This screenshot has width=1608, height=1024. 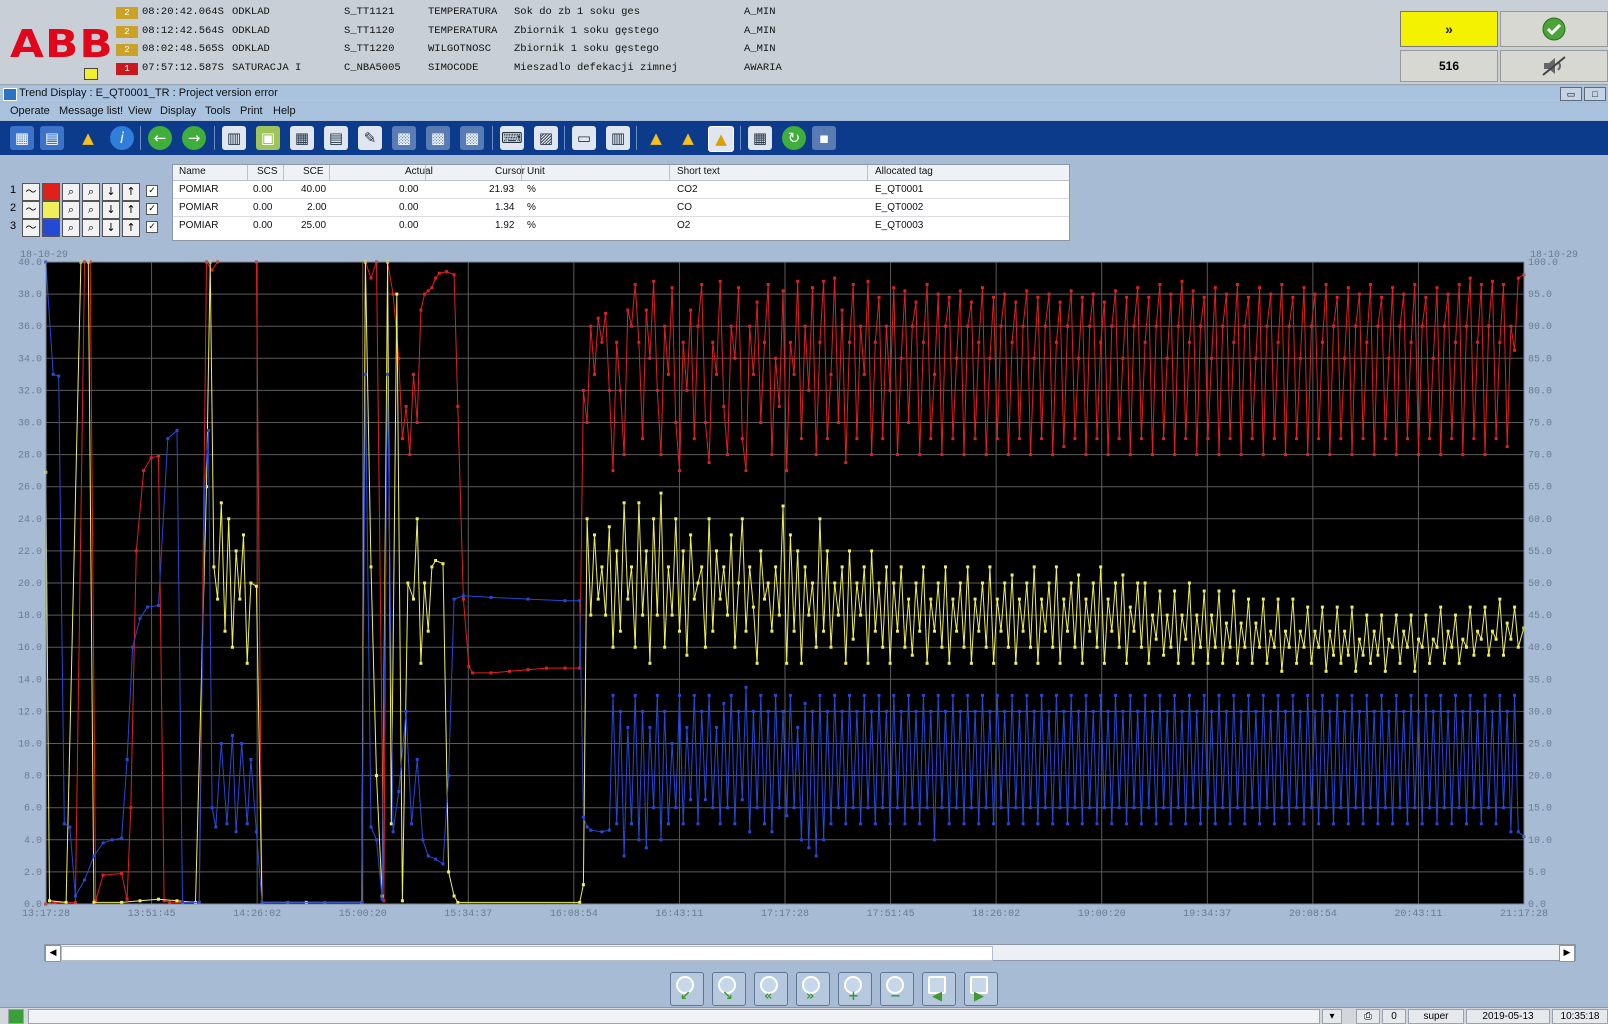 I want to click on warning-icon: ▲, so click(x=88, y=138).